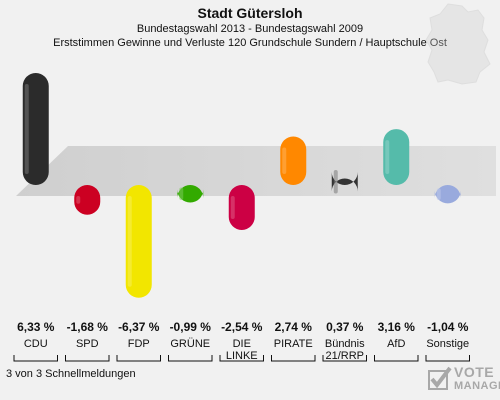 This screenshot has width=500, height=400. Describe the element at coordinates (440, 378) in the screenshot. I see `checkmark-box-icon` at that location.